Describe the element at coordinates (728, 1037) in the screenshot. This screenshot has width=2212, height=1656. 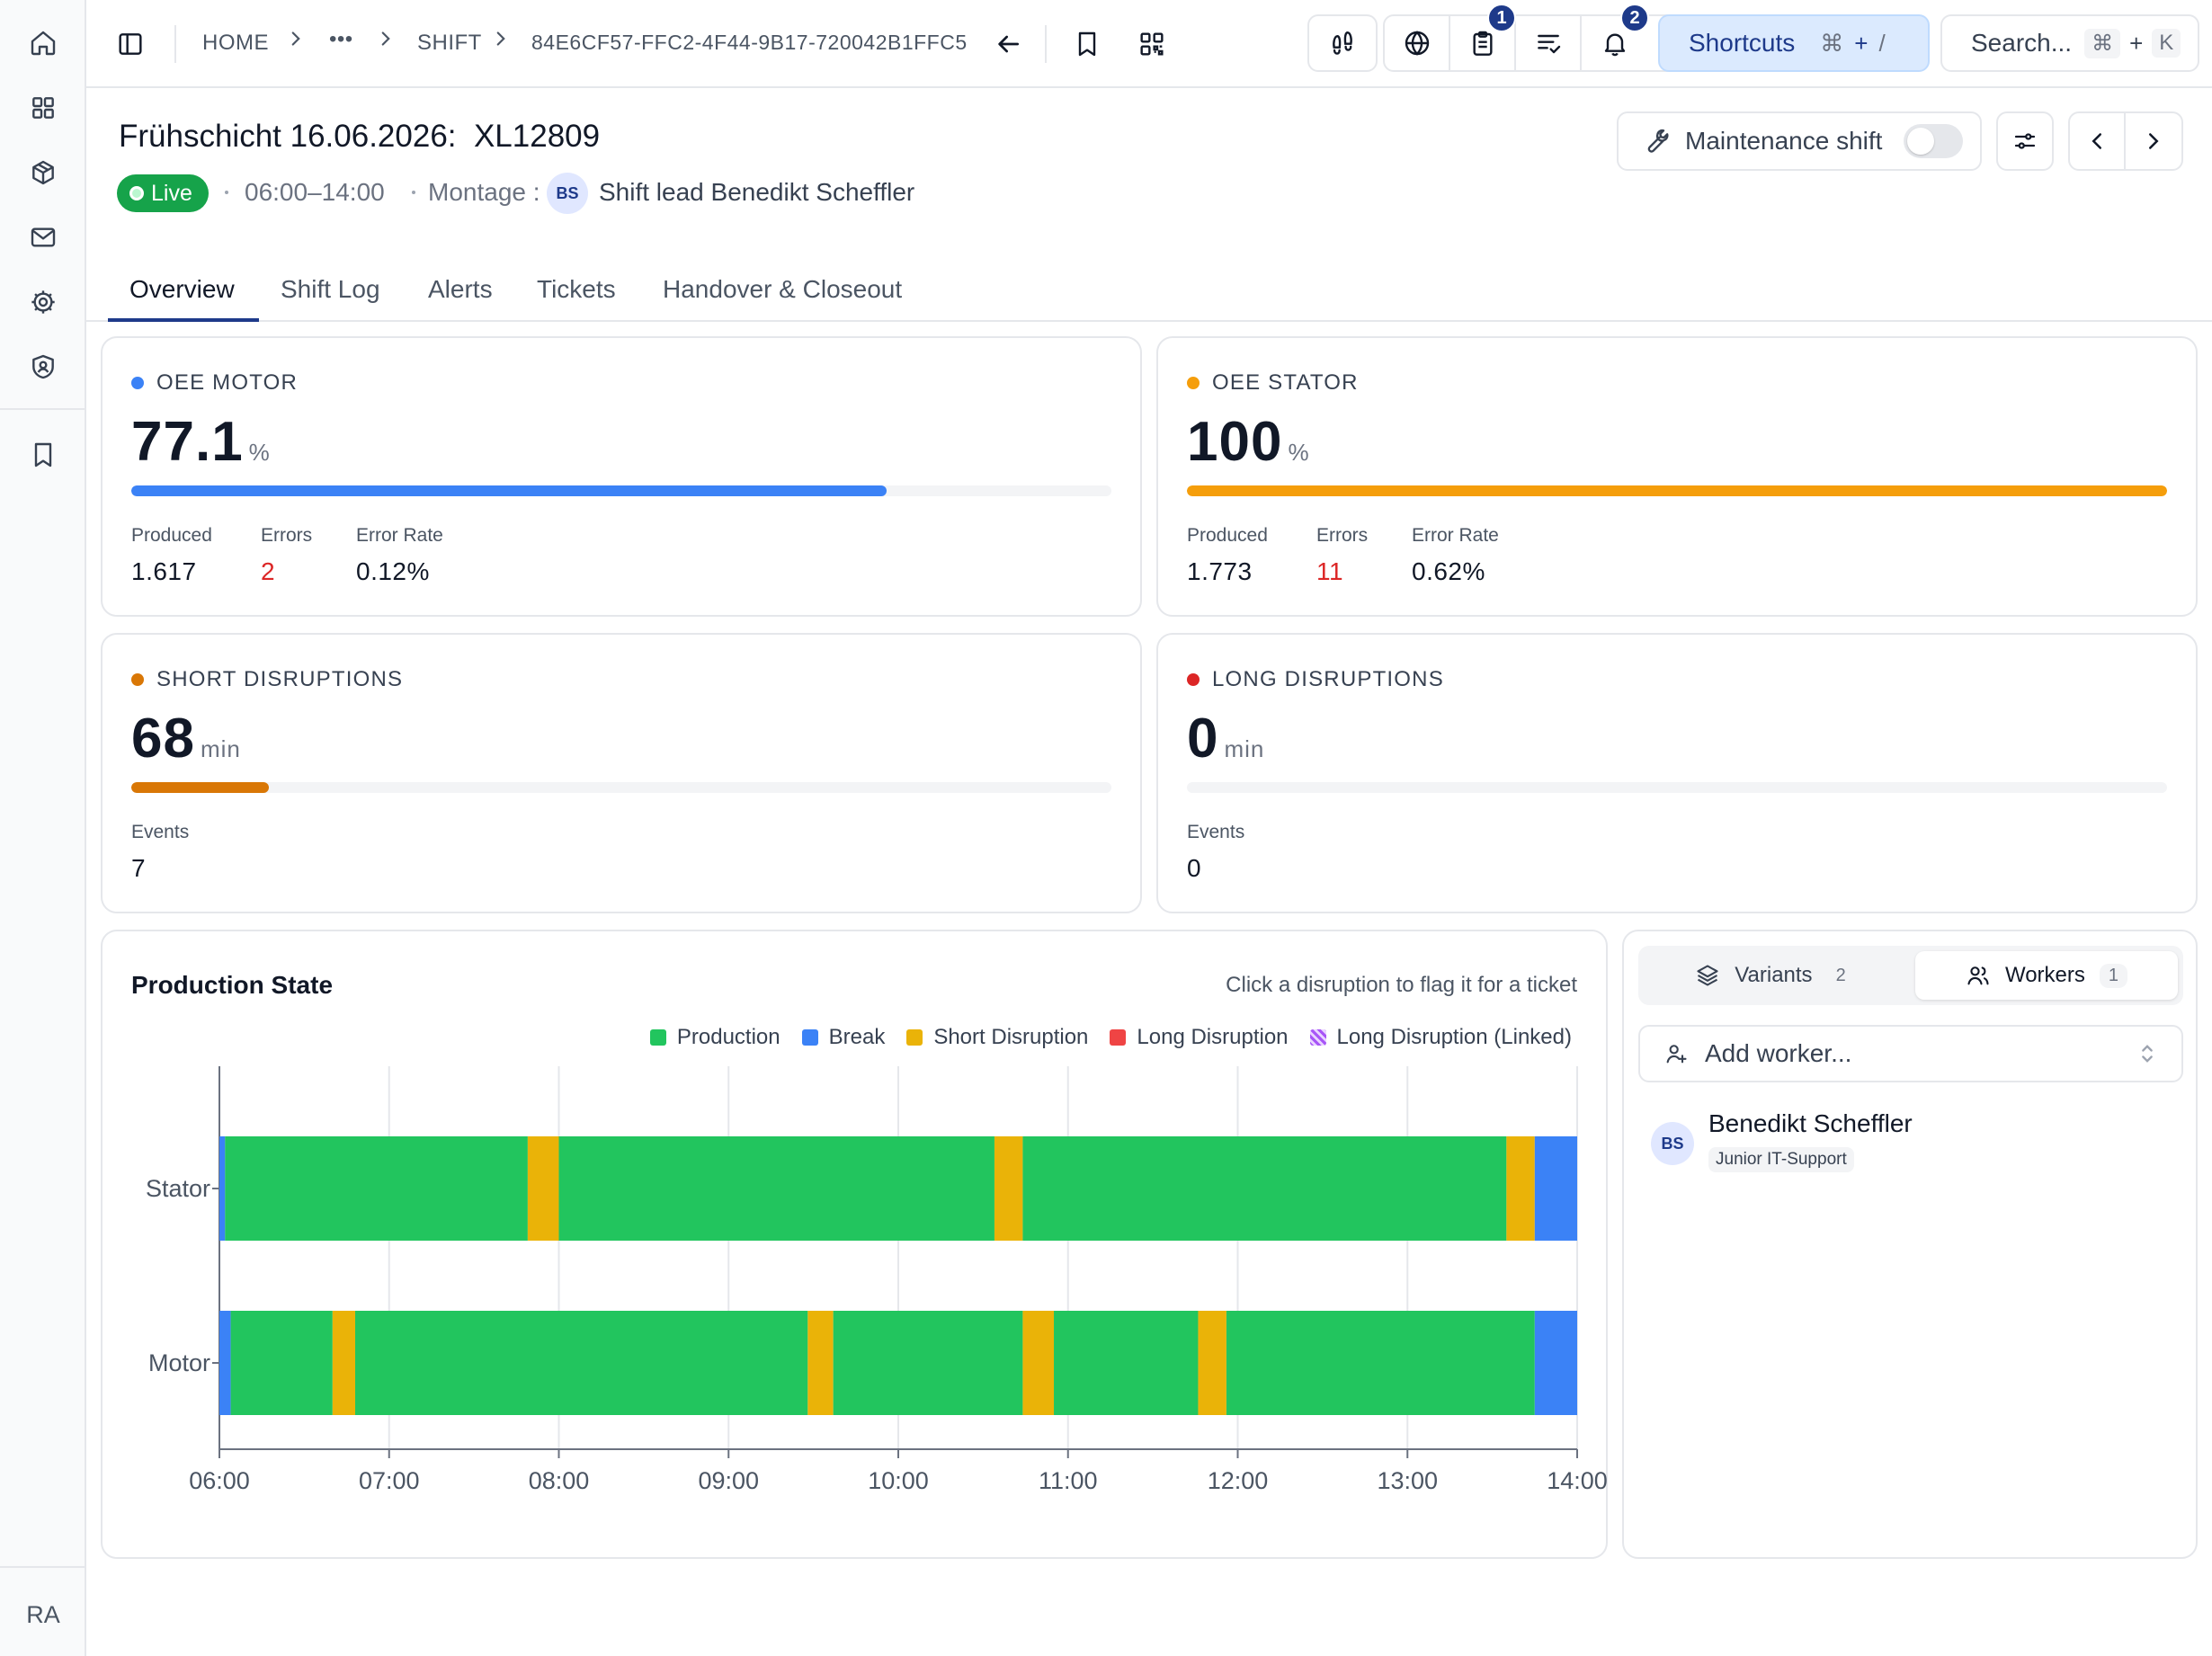
I see `legend-label: Production` at that location.